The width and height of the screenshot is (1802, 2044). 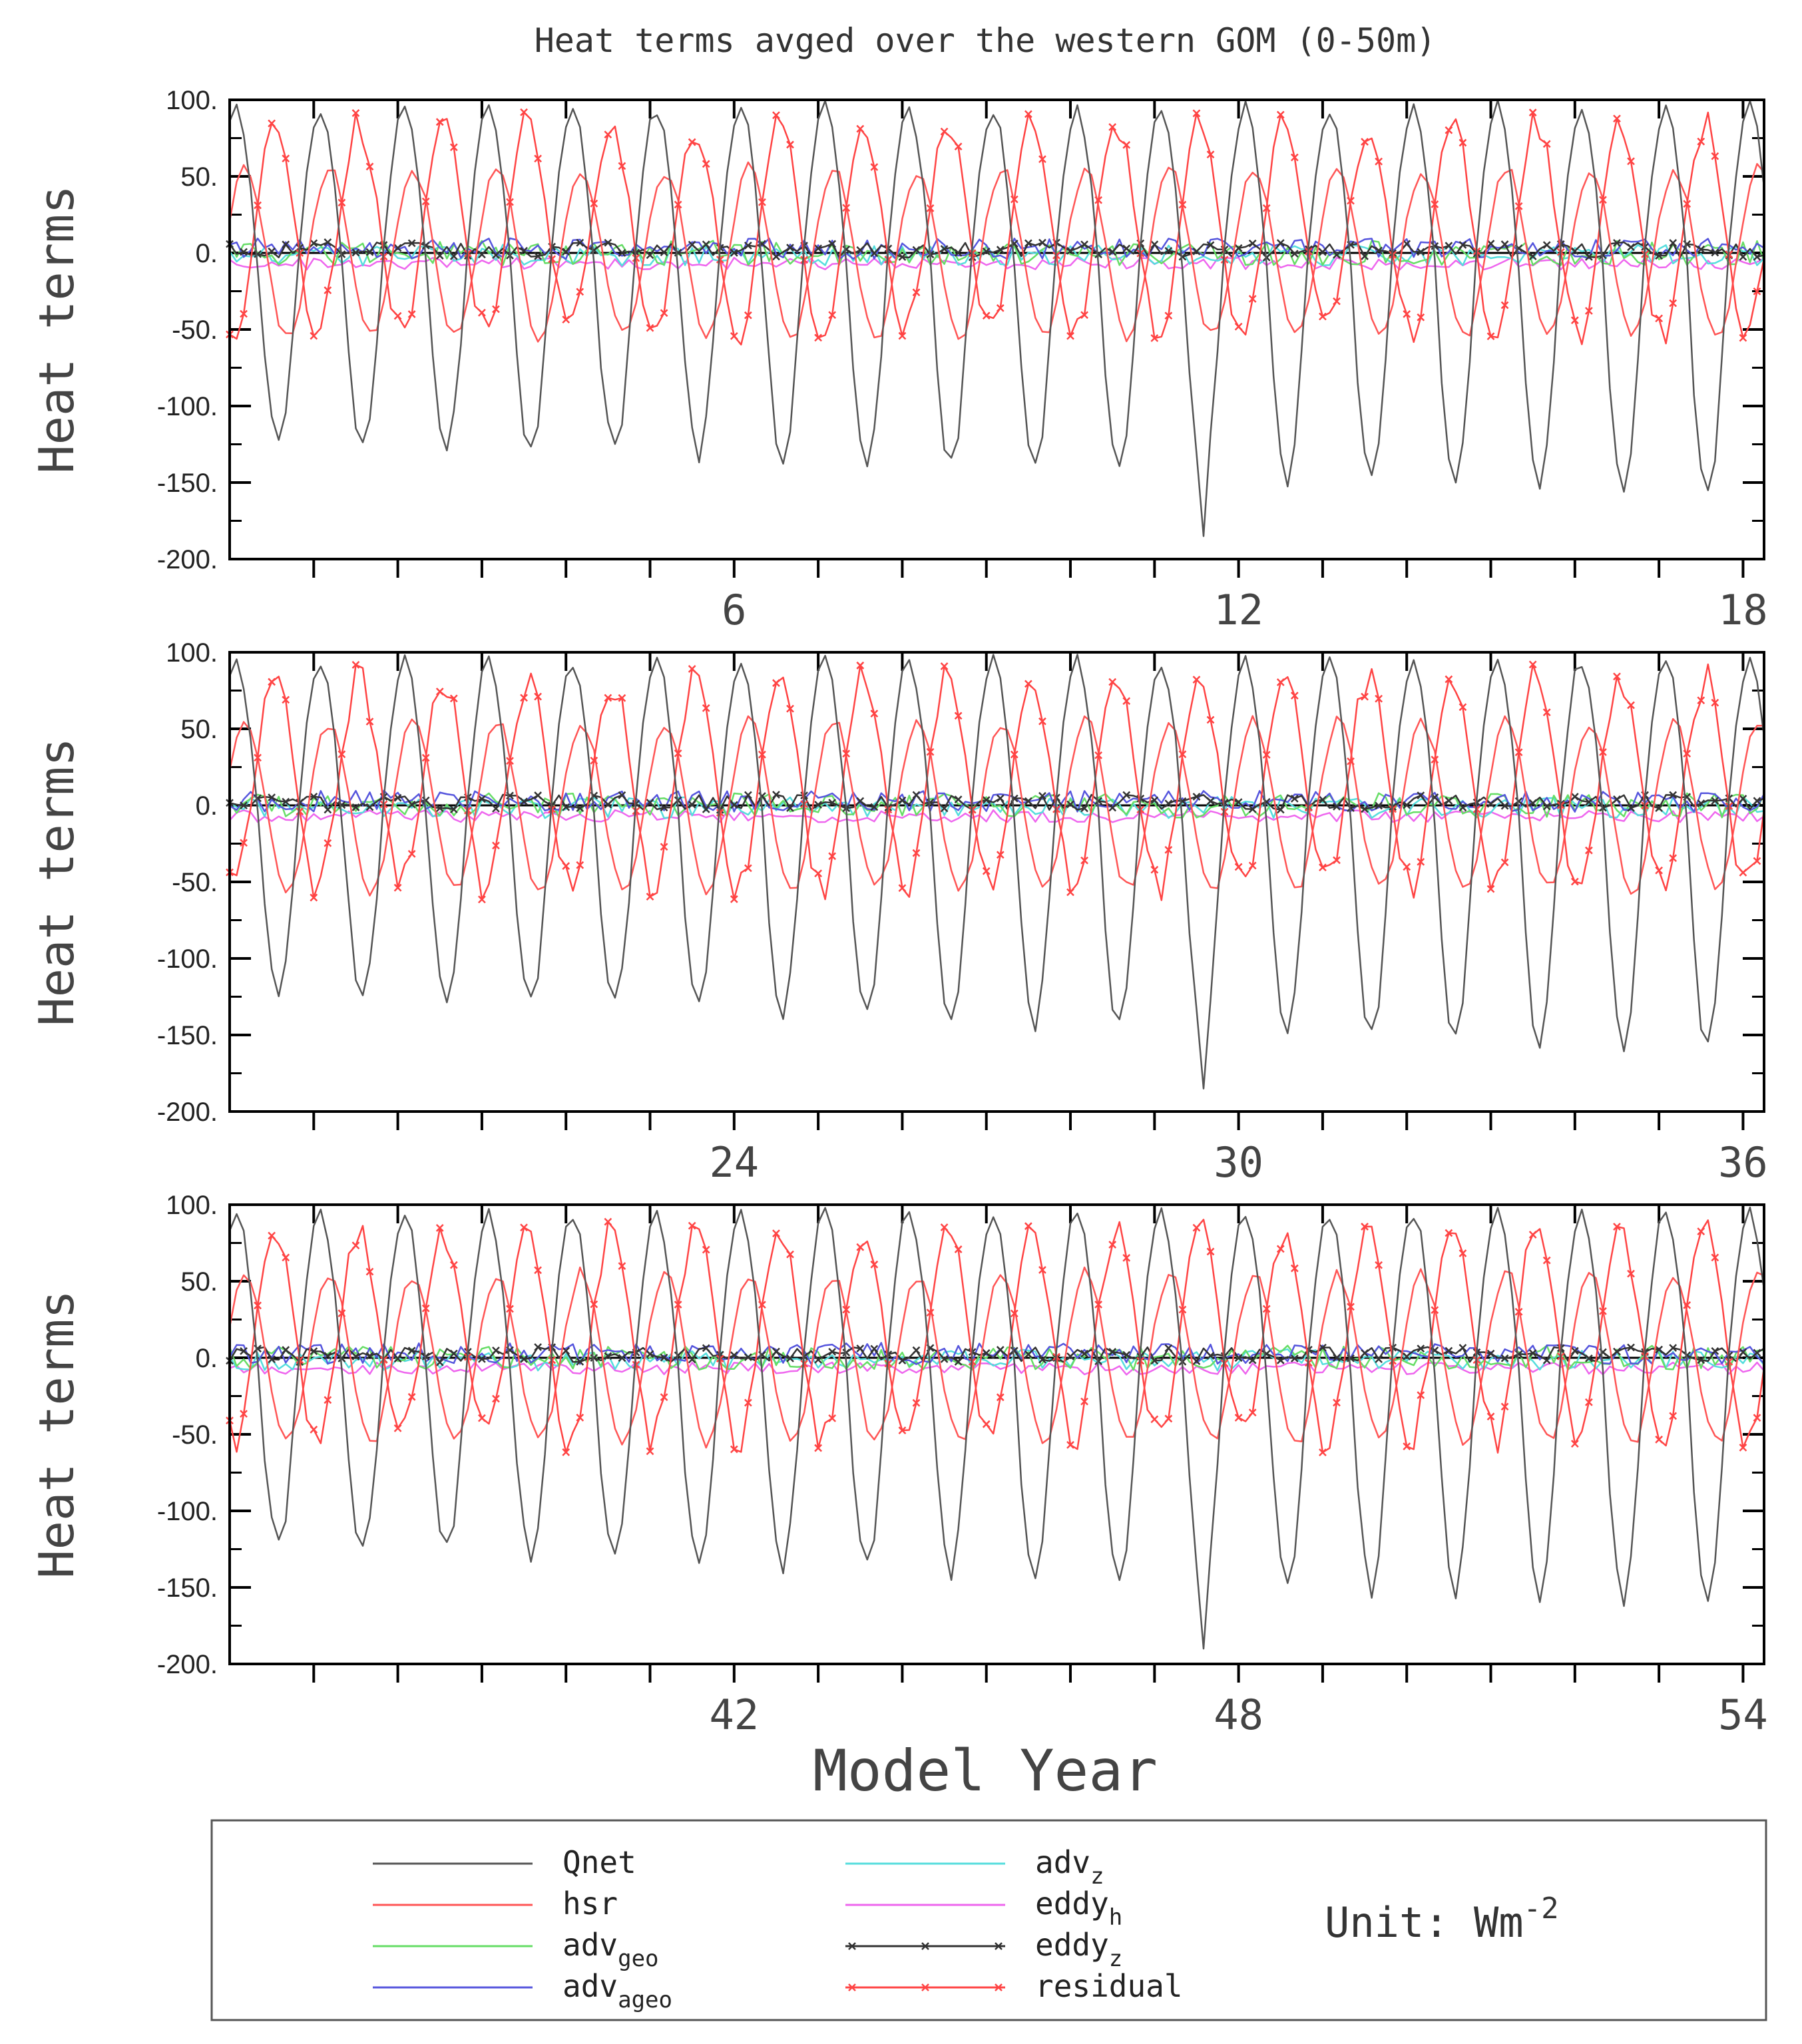 I want to click on y-tick-label: 100., so click(x=192, y=653).